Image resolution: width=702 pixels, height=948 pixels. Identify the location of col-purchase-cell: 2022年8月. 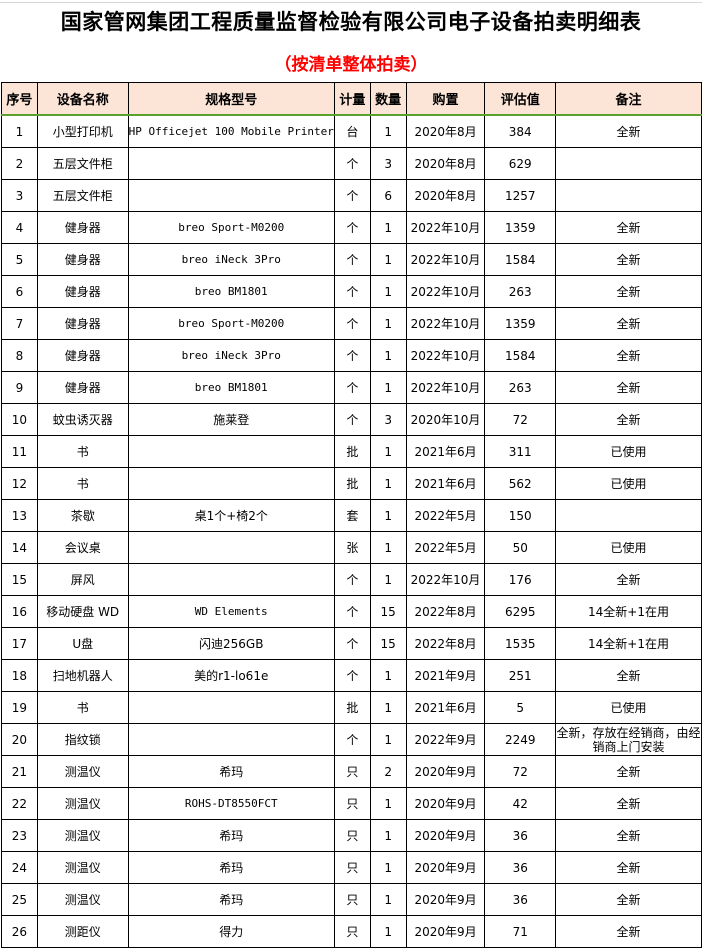
(445, 611).